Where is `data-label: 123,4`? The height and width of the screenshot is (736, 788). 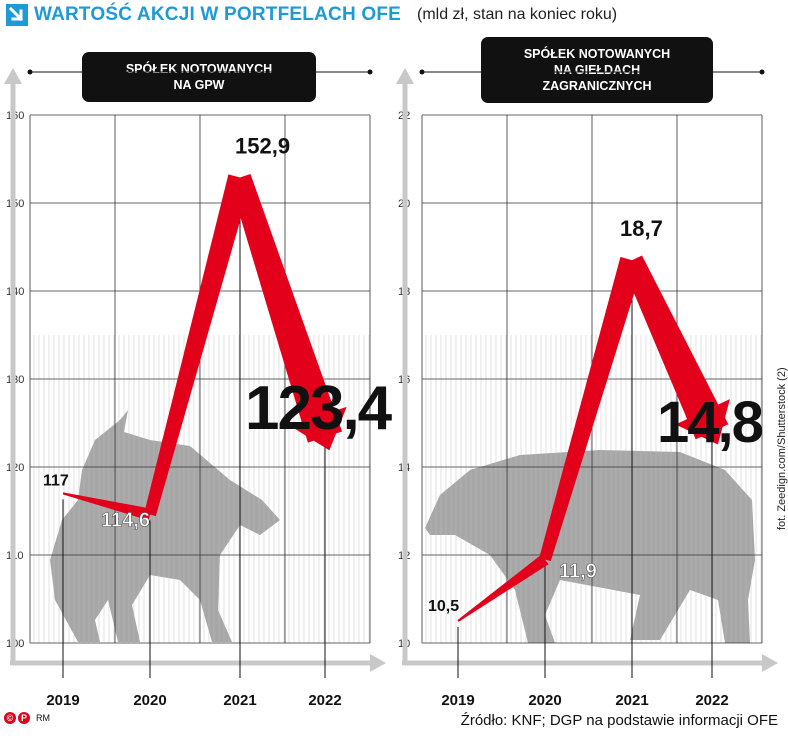 data-label: 123,4 is located at coordinates (319, 408).